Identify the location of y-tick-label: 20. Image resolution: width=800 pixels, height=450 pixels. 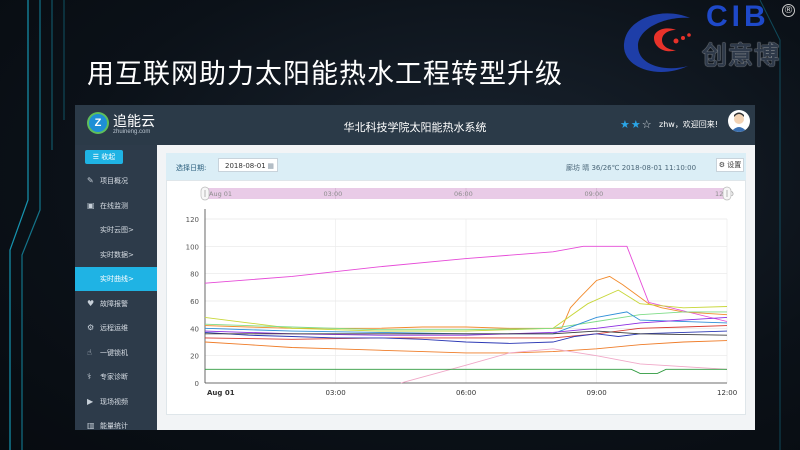
(194, 357).